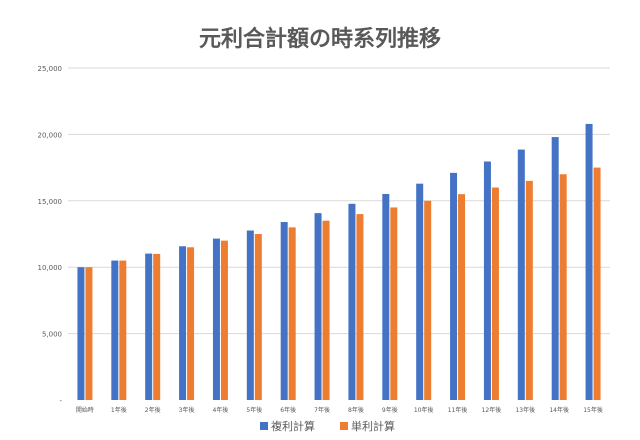 This screenshot has height=440, width=640. I want to click on y-tick-label: -, so click(60, 401).